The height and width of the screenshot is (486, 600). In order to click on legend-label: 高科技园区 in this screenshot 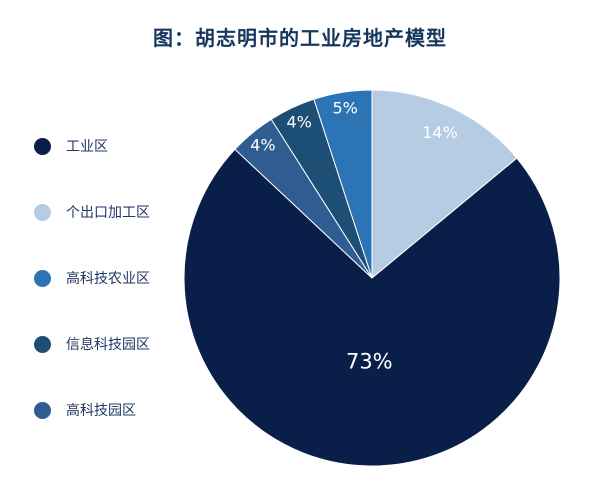, I will do `click(101, 411)`.